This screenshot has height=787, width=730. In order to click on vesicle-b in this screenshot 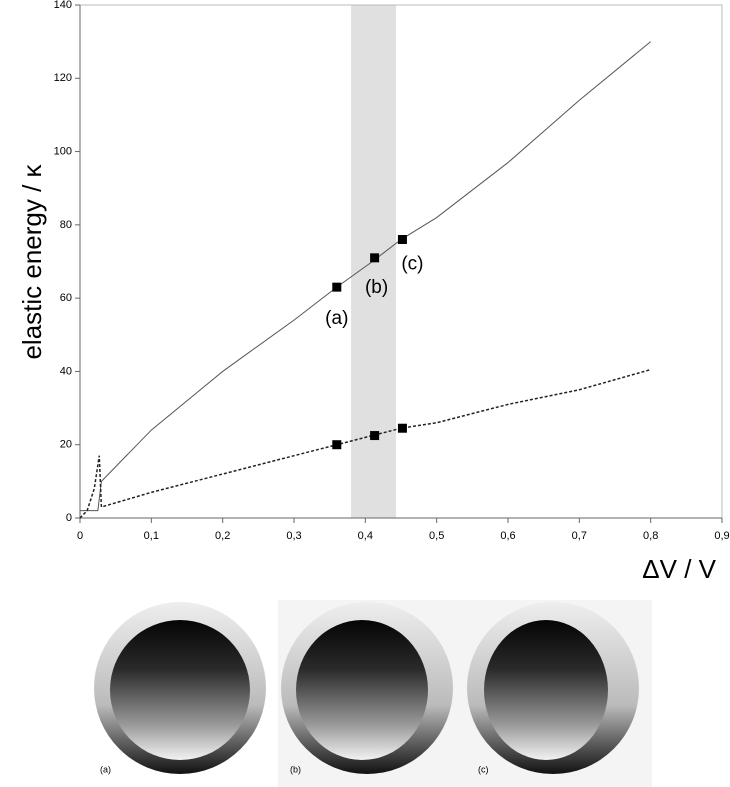, I will do `click(367, 688)`.